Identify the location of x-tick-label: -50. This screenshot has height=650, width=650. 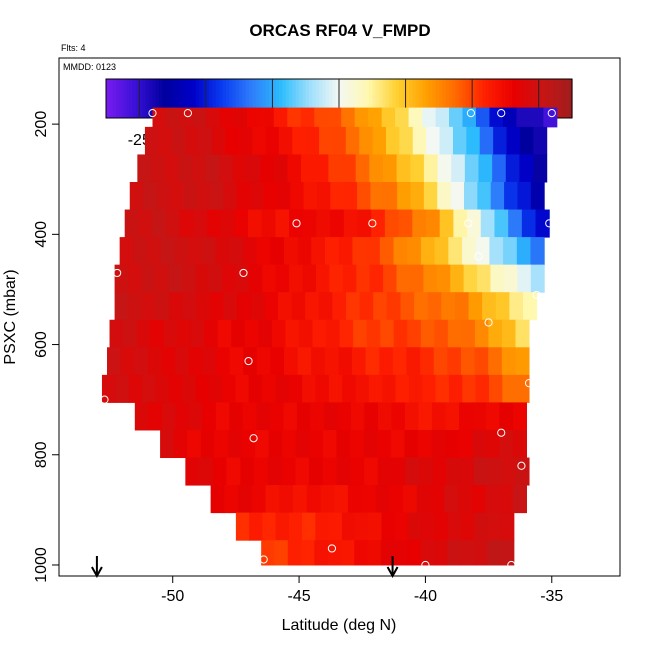
(172, 596).